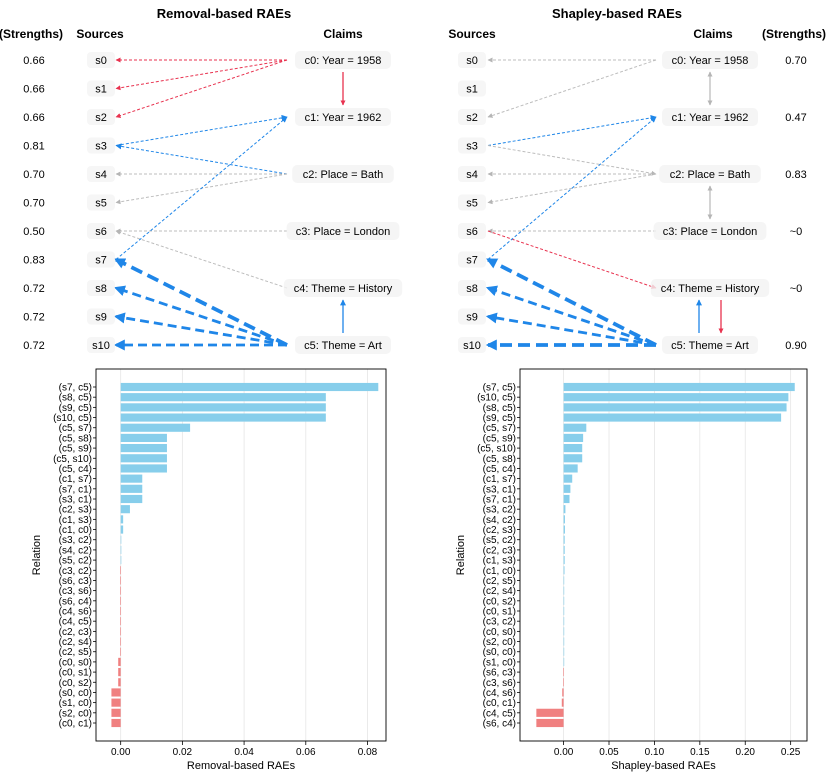 This screenshot has height=779, width=831. Describe the element at coordinates (33, 346) in the screenshot. I see `source-strength: 0.72` at that location.